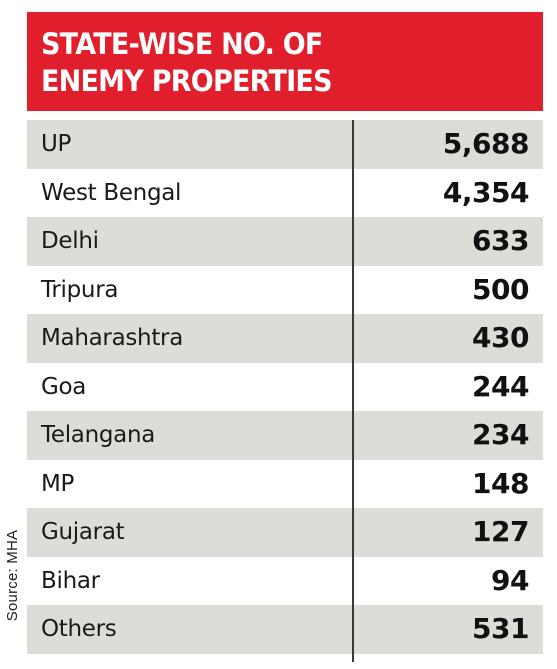 Image resolution: width=557 pixels, height=669 pixels. I want to click on property-count: 430, so click(500, 337).